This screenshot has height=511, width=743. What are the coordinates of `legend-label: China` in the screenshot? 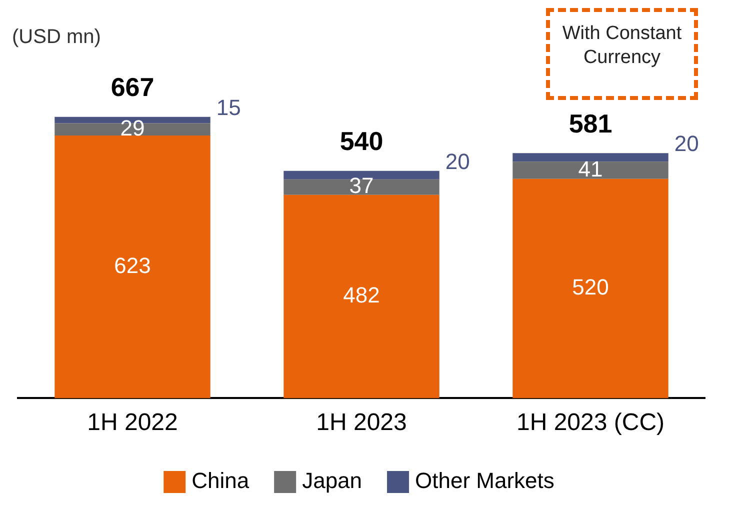 It's located at (221, 481).